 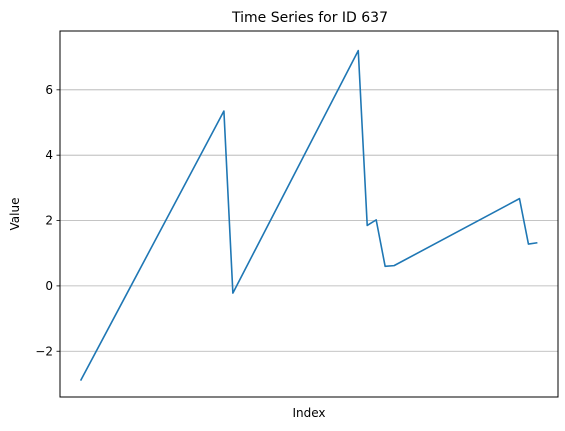 What do you see at coordinates (309, 18) in the screenshot?
I see `chart-title: Time Series for ID 637` at bounding box center [309, 18].